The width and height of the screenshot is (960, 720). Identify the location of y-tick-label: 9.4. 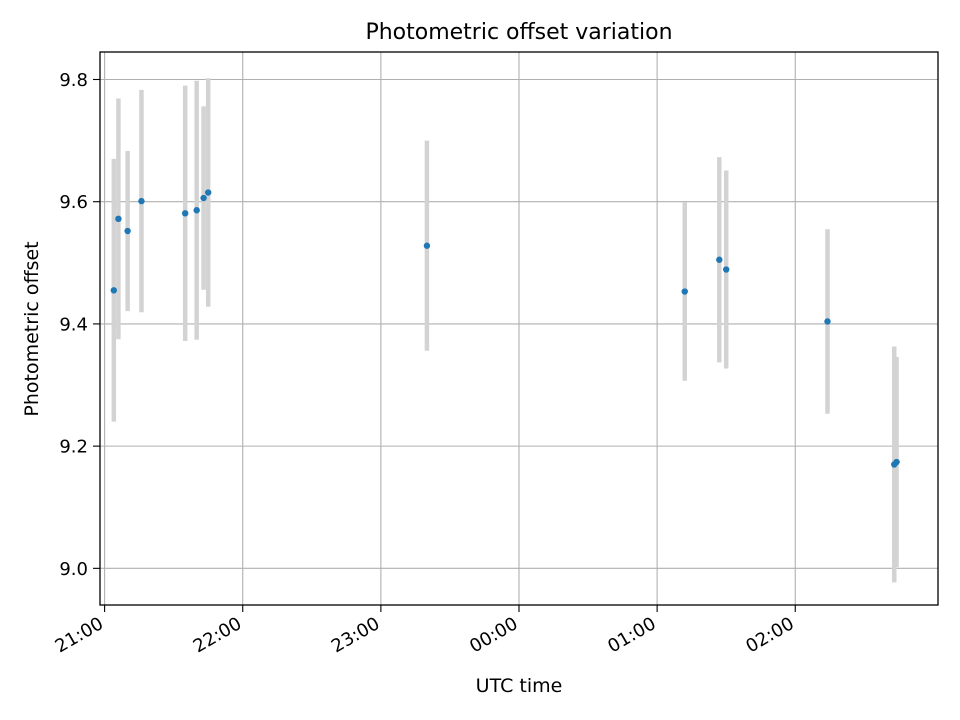
(73, 324).